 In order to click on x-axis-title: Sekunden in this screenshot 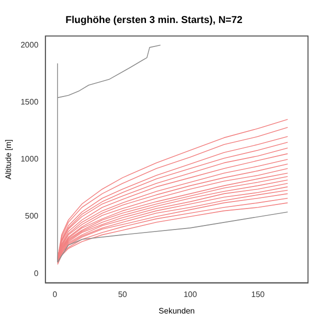, I will do `click(176, 311)`.